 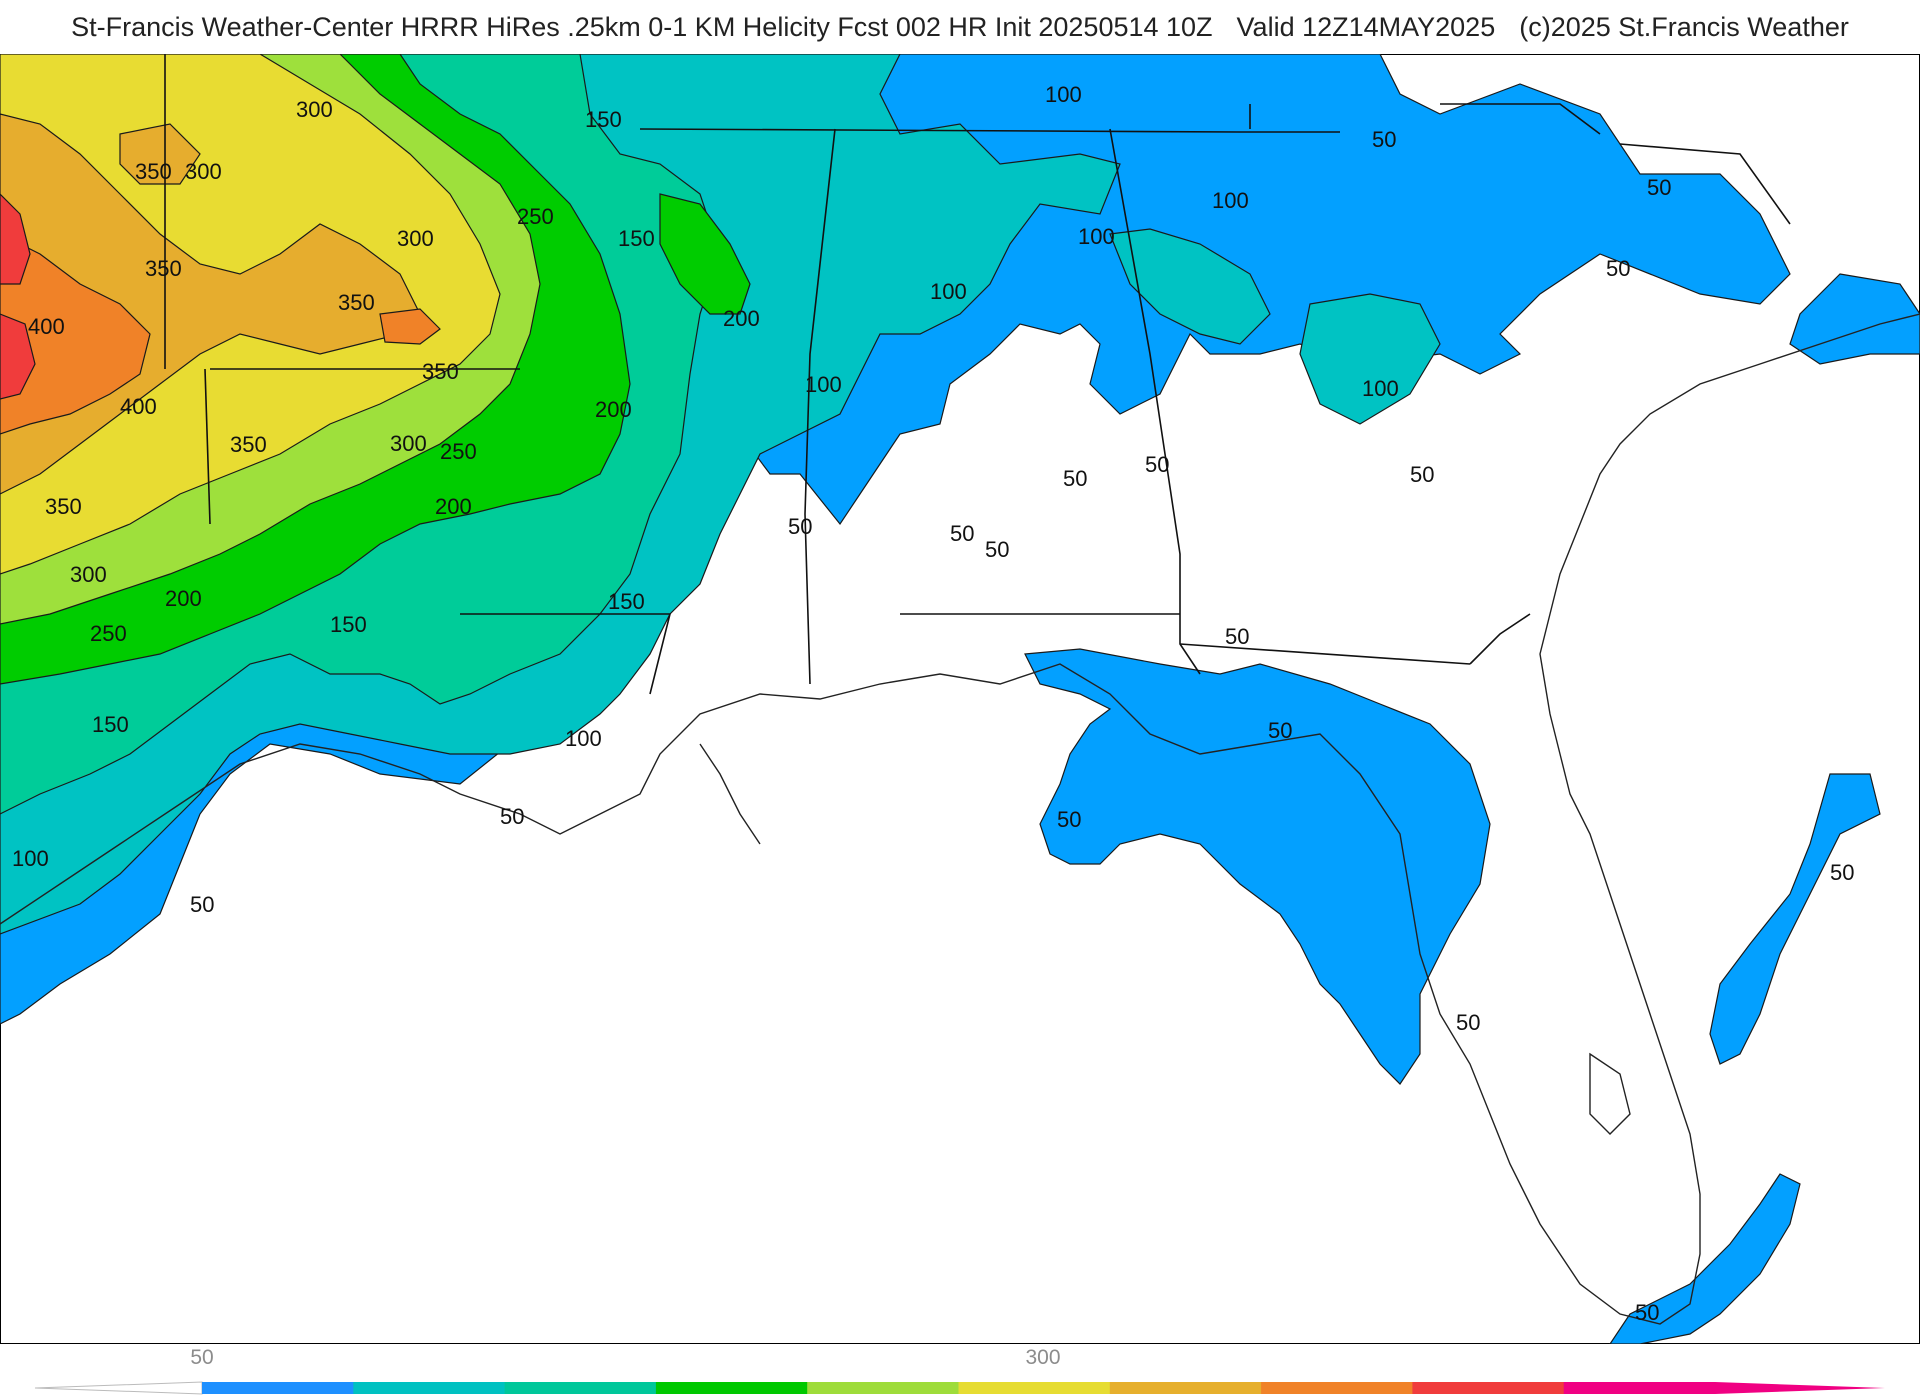 What do you see at coordinates (1800, 1388) in the screenshot?
I see `colorbar-right-arrow` at bounding box center [1800, 1388].